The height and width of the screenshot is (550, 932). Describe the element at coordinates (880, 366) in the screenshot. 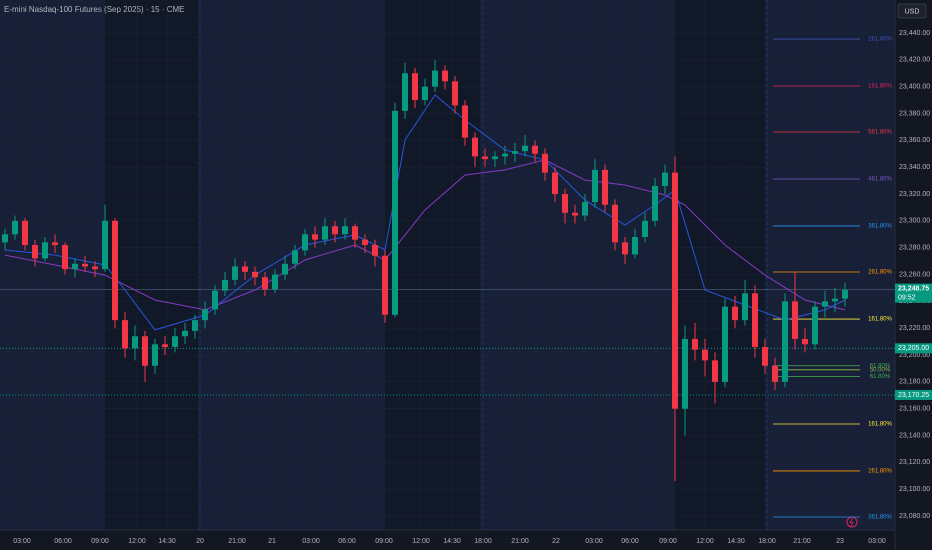

I see `fib-label: 61.80%` at that location.